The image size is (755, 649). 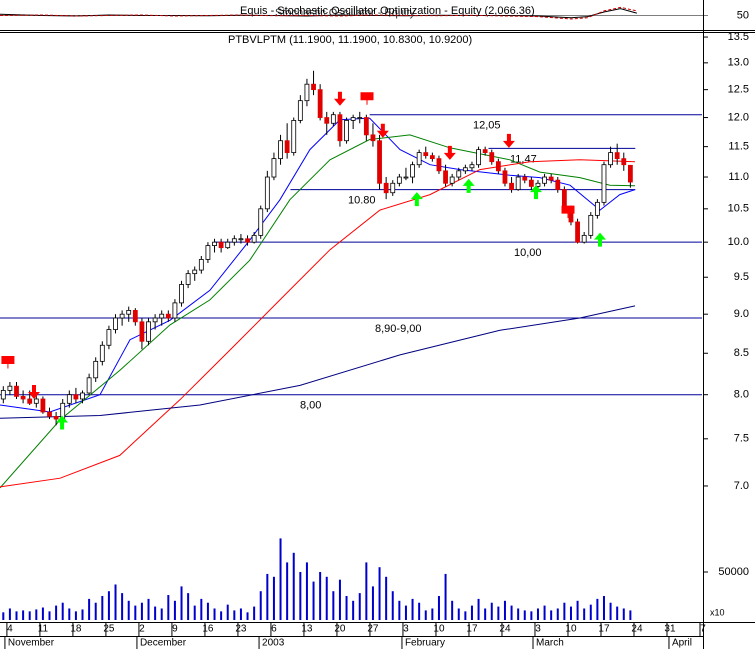 I want to click on level-label: 8,90-9,00, so click(x=398, y=329).